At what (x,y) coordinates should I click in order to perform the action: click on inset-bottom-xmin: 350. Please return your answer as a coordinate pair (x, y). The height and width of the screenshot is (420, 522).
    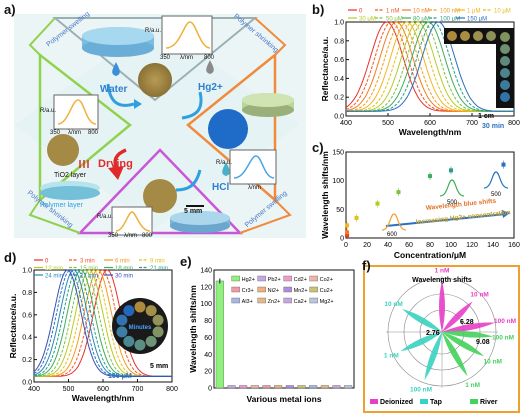
    Looking at the image, I should click on (113, 236).